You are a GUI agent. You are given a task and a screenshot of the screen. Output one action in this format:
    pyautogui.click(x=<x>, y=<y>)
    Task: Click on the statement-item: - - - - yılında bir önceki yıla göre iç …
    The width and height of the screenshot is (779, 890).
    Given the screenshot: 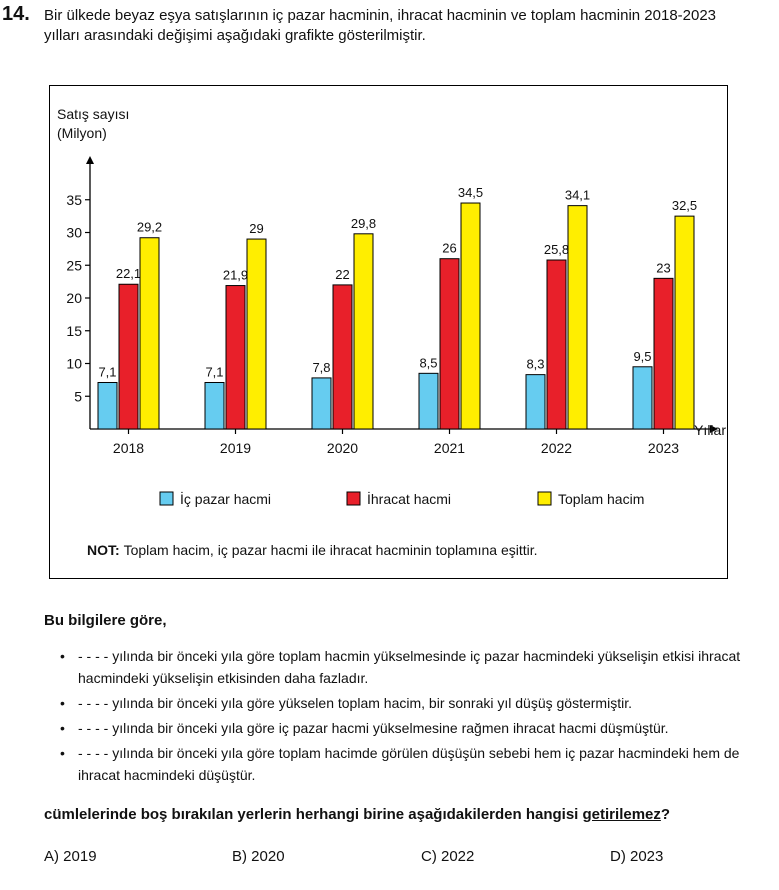 What is the action you would take?
    pyautogui.click(x=410, y=728)
    